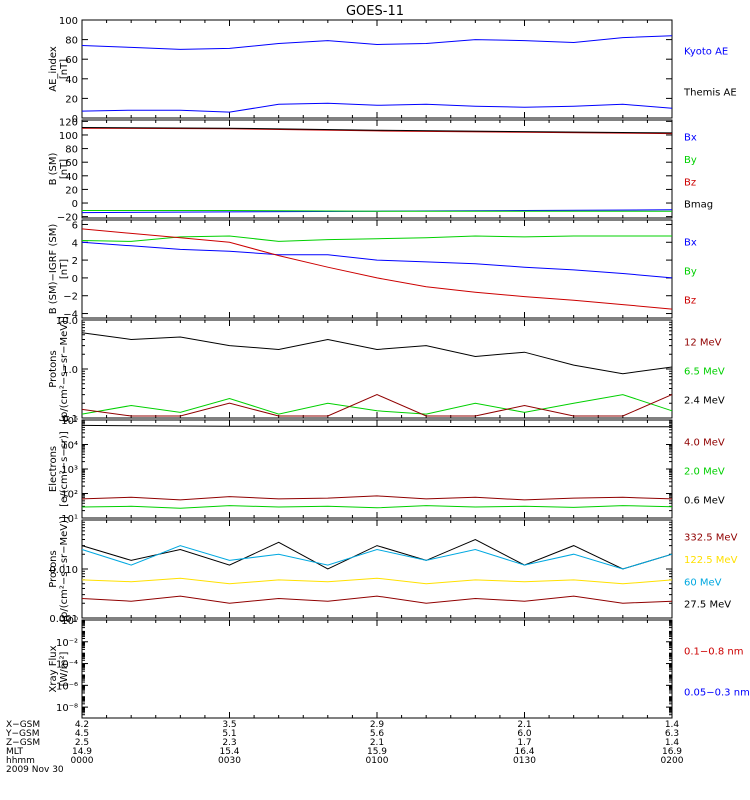  Describe the element at coordinates (22, 734) in the screenshot. I see `x-axis-row-label: Y−GSM` at that location.